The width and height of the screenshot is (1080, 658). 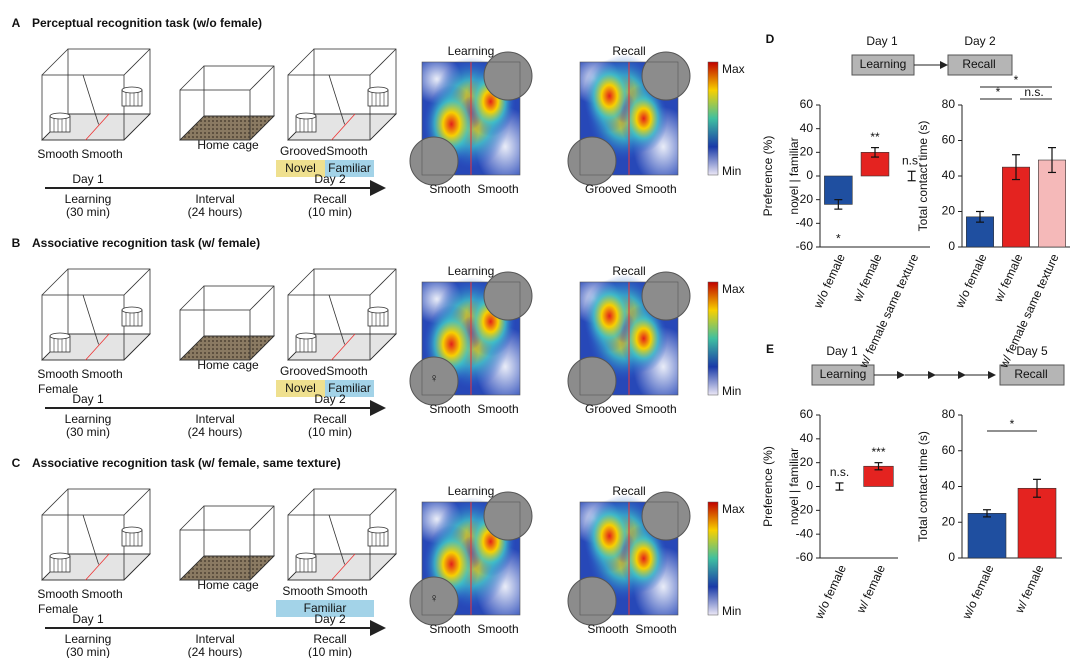 I want to click on cage-label: Grooved, so click(x=303, y=151).